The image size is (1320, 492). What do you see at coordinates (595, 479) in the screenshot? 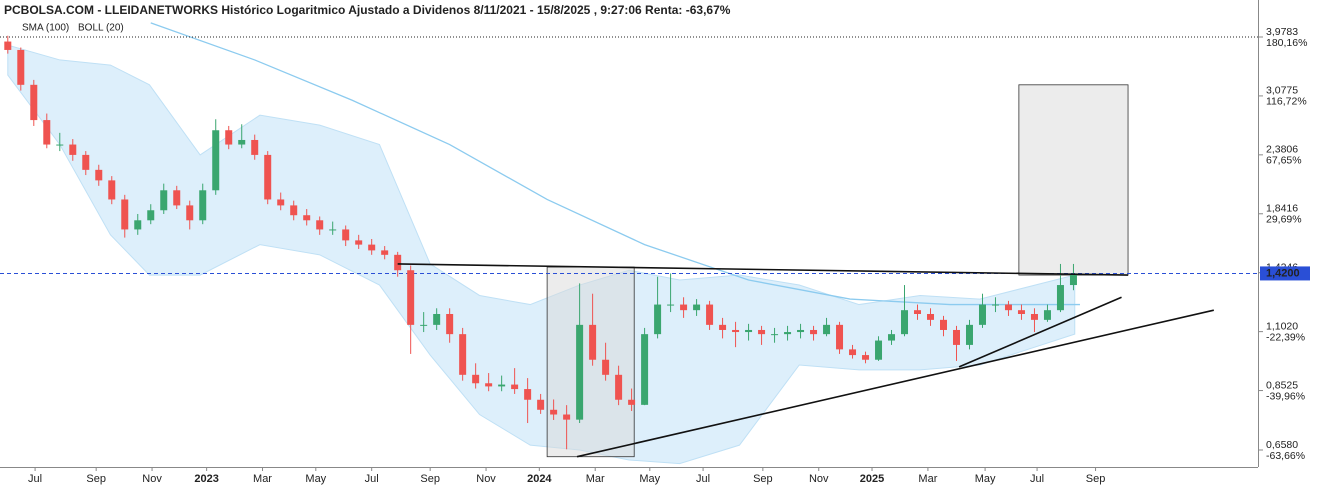
I see `x-tick-label: Mar` at bounding box center [595, 479].